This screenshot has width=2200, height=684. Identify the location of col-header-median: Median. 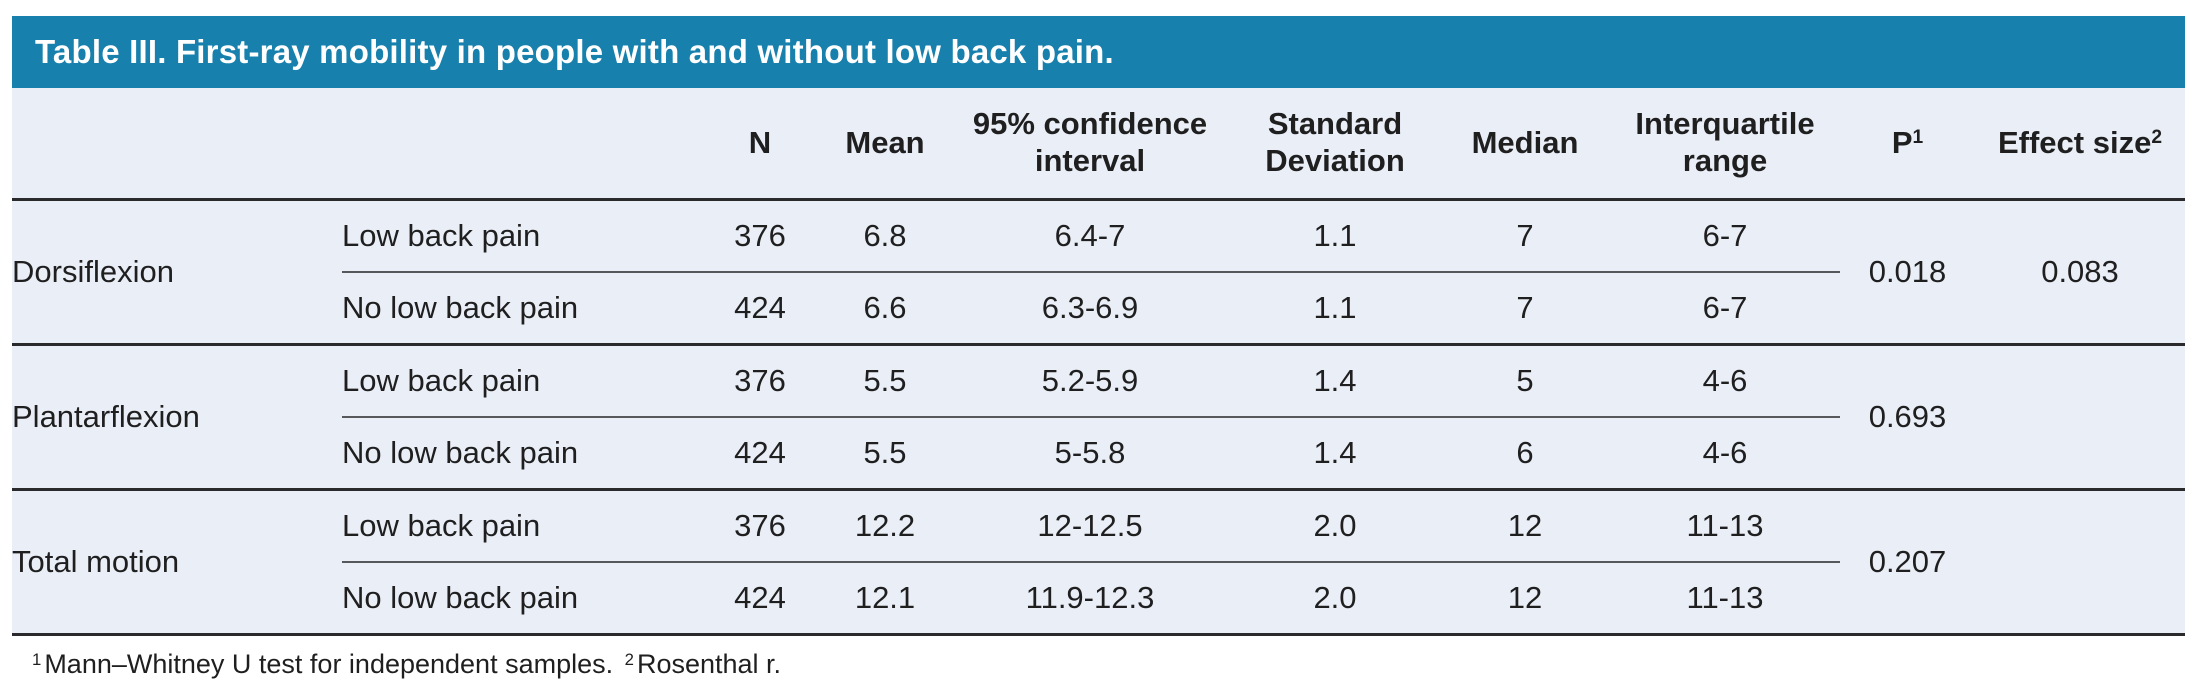
(1525, 144).